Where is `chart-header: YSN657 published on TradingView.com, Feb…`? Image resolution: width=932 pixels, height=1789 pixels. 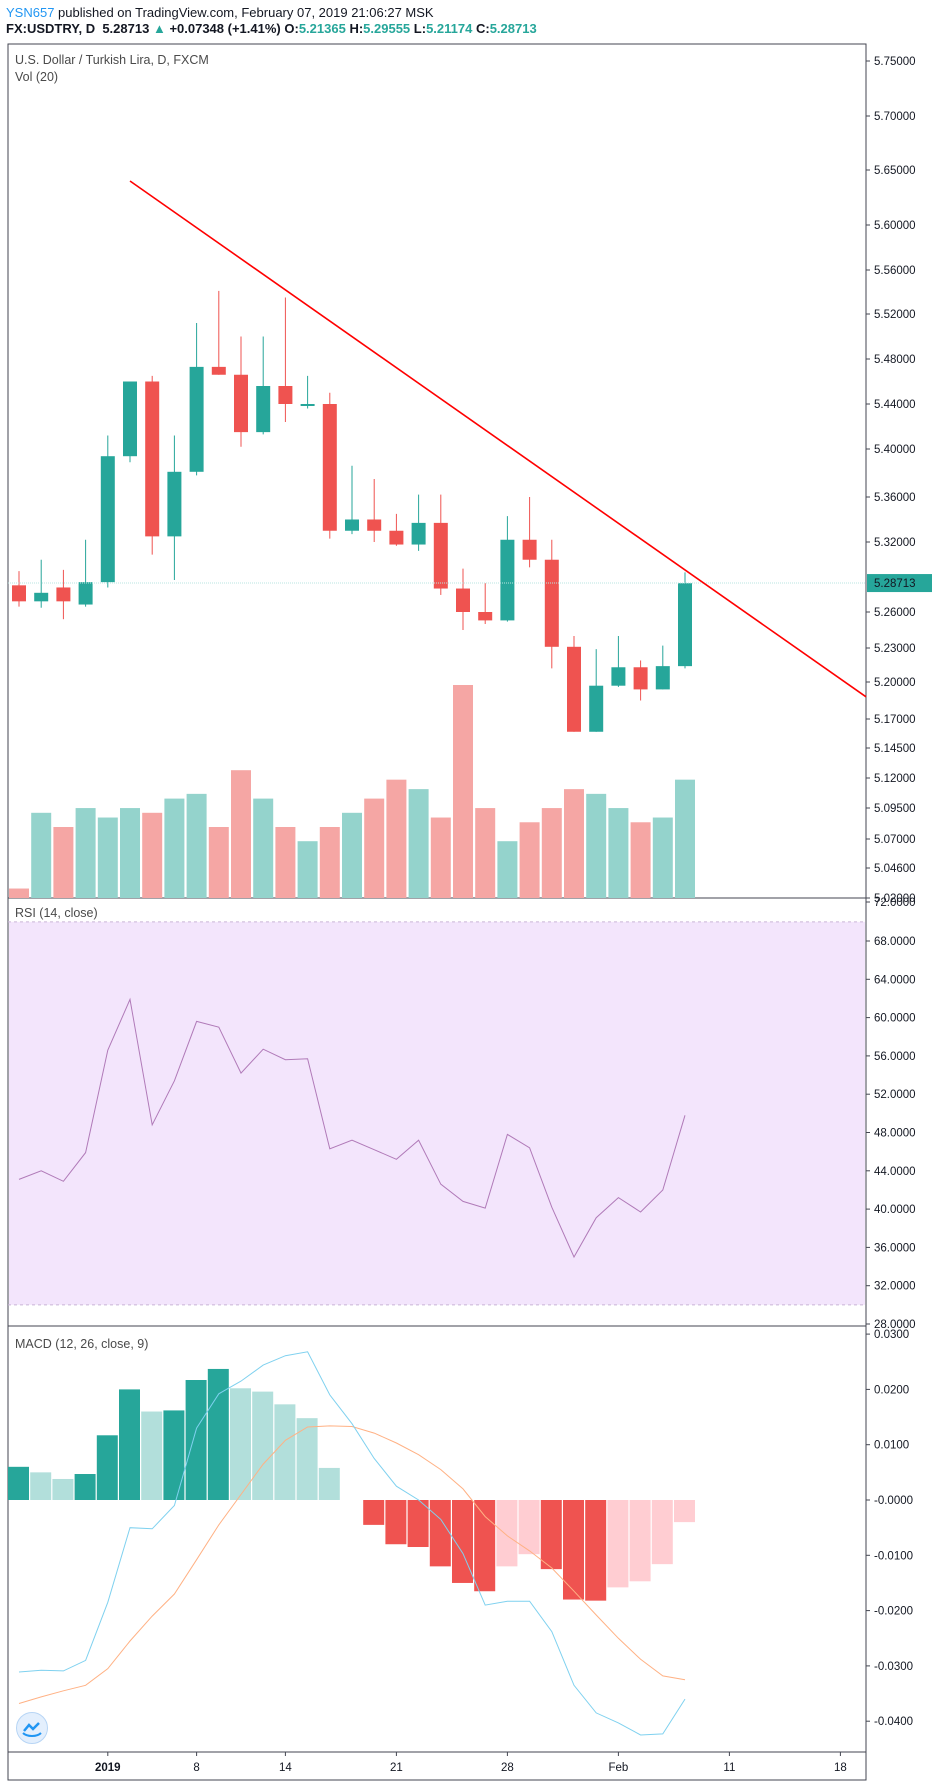
chart-header: YSN657 published on TradingView.com, Feb… is located at coordinates (466, 20).